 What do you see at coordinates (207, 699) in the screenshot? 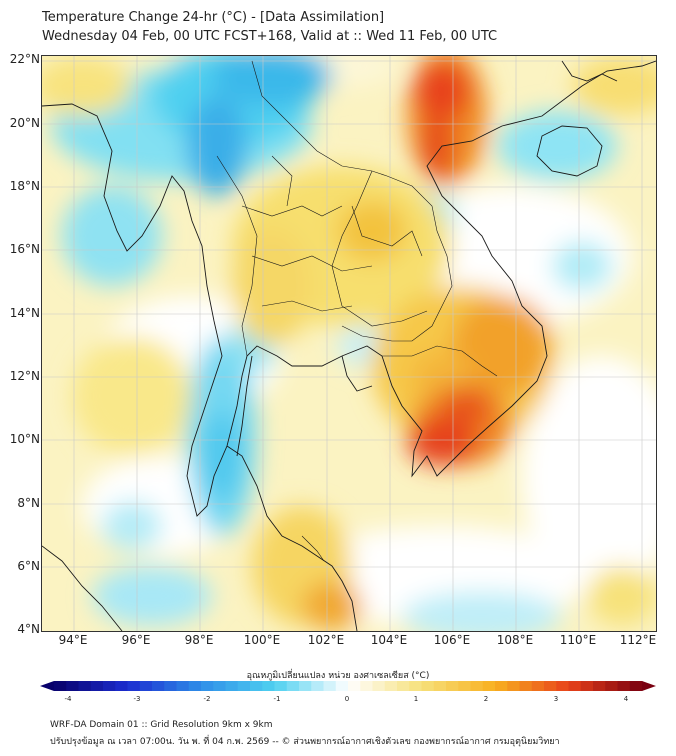
I see `colorbar-tick: -2` at bounding box center [207, 699].